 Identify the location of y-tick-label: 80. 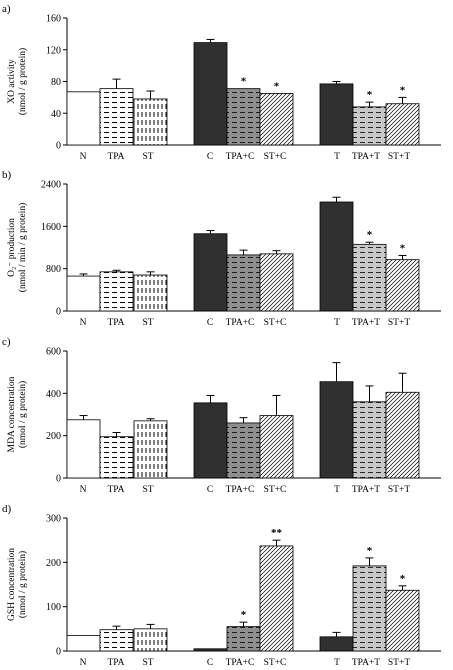
(56, 82).